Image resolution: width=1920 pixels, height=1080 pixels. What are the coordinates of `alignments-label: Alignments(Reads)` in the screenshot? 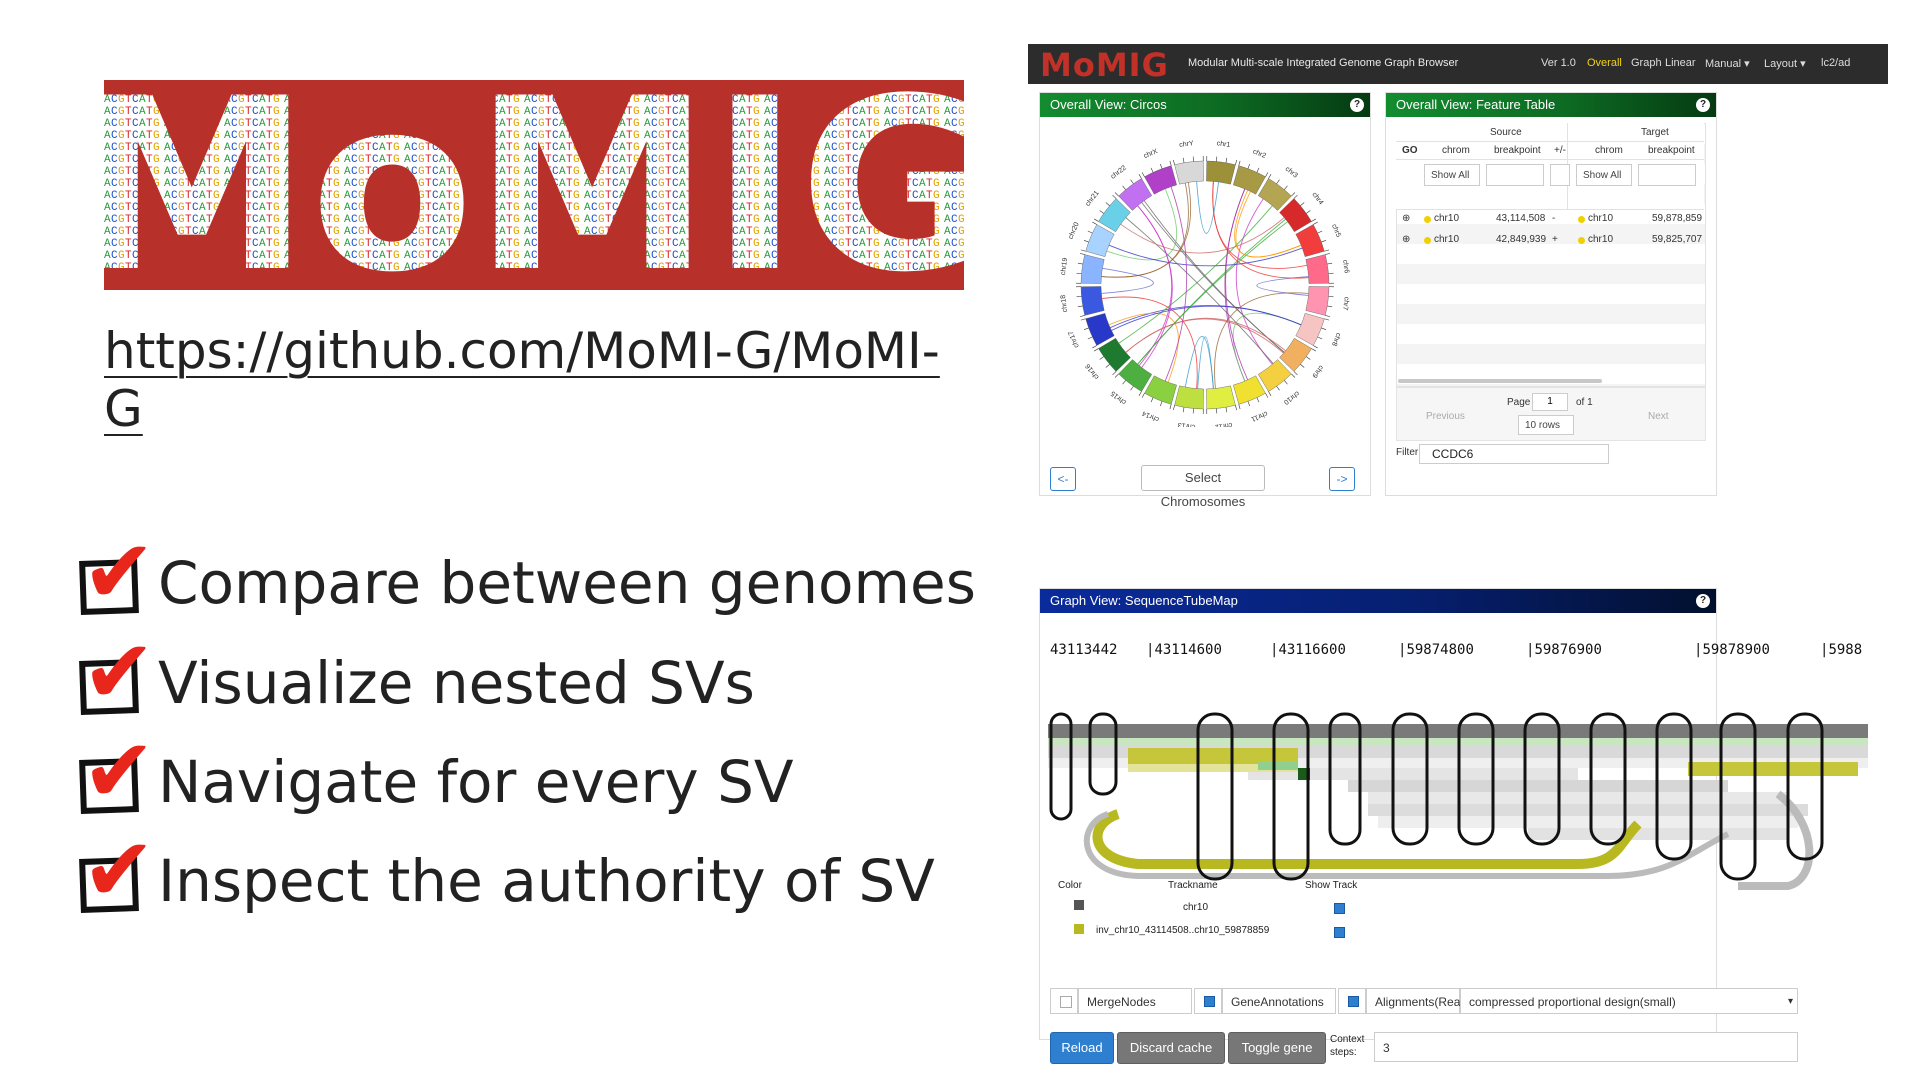 It's located at (1413, 1001).